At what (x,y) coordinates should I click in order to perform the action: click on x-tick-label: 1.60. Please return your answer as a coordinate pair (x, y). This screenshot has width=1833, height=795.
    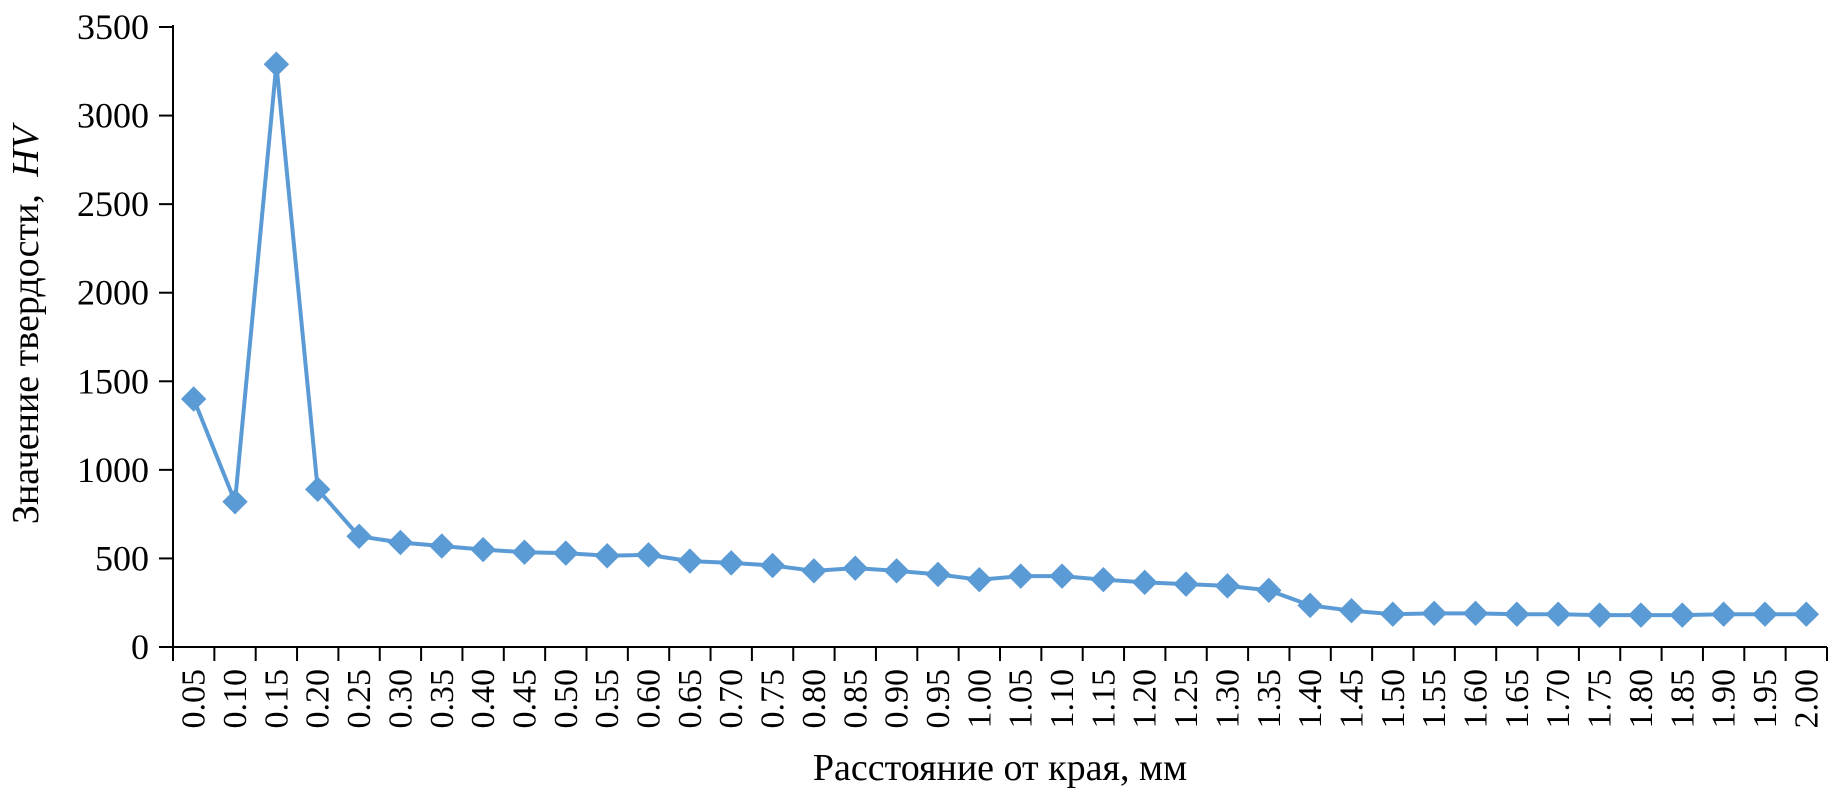
    Looking at the image, I should click on (1476, 699).